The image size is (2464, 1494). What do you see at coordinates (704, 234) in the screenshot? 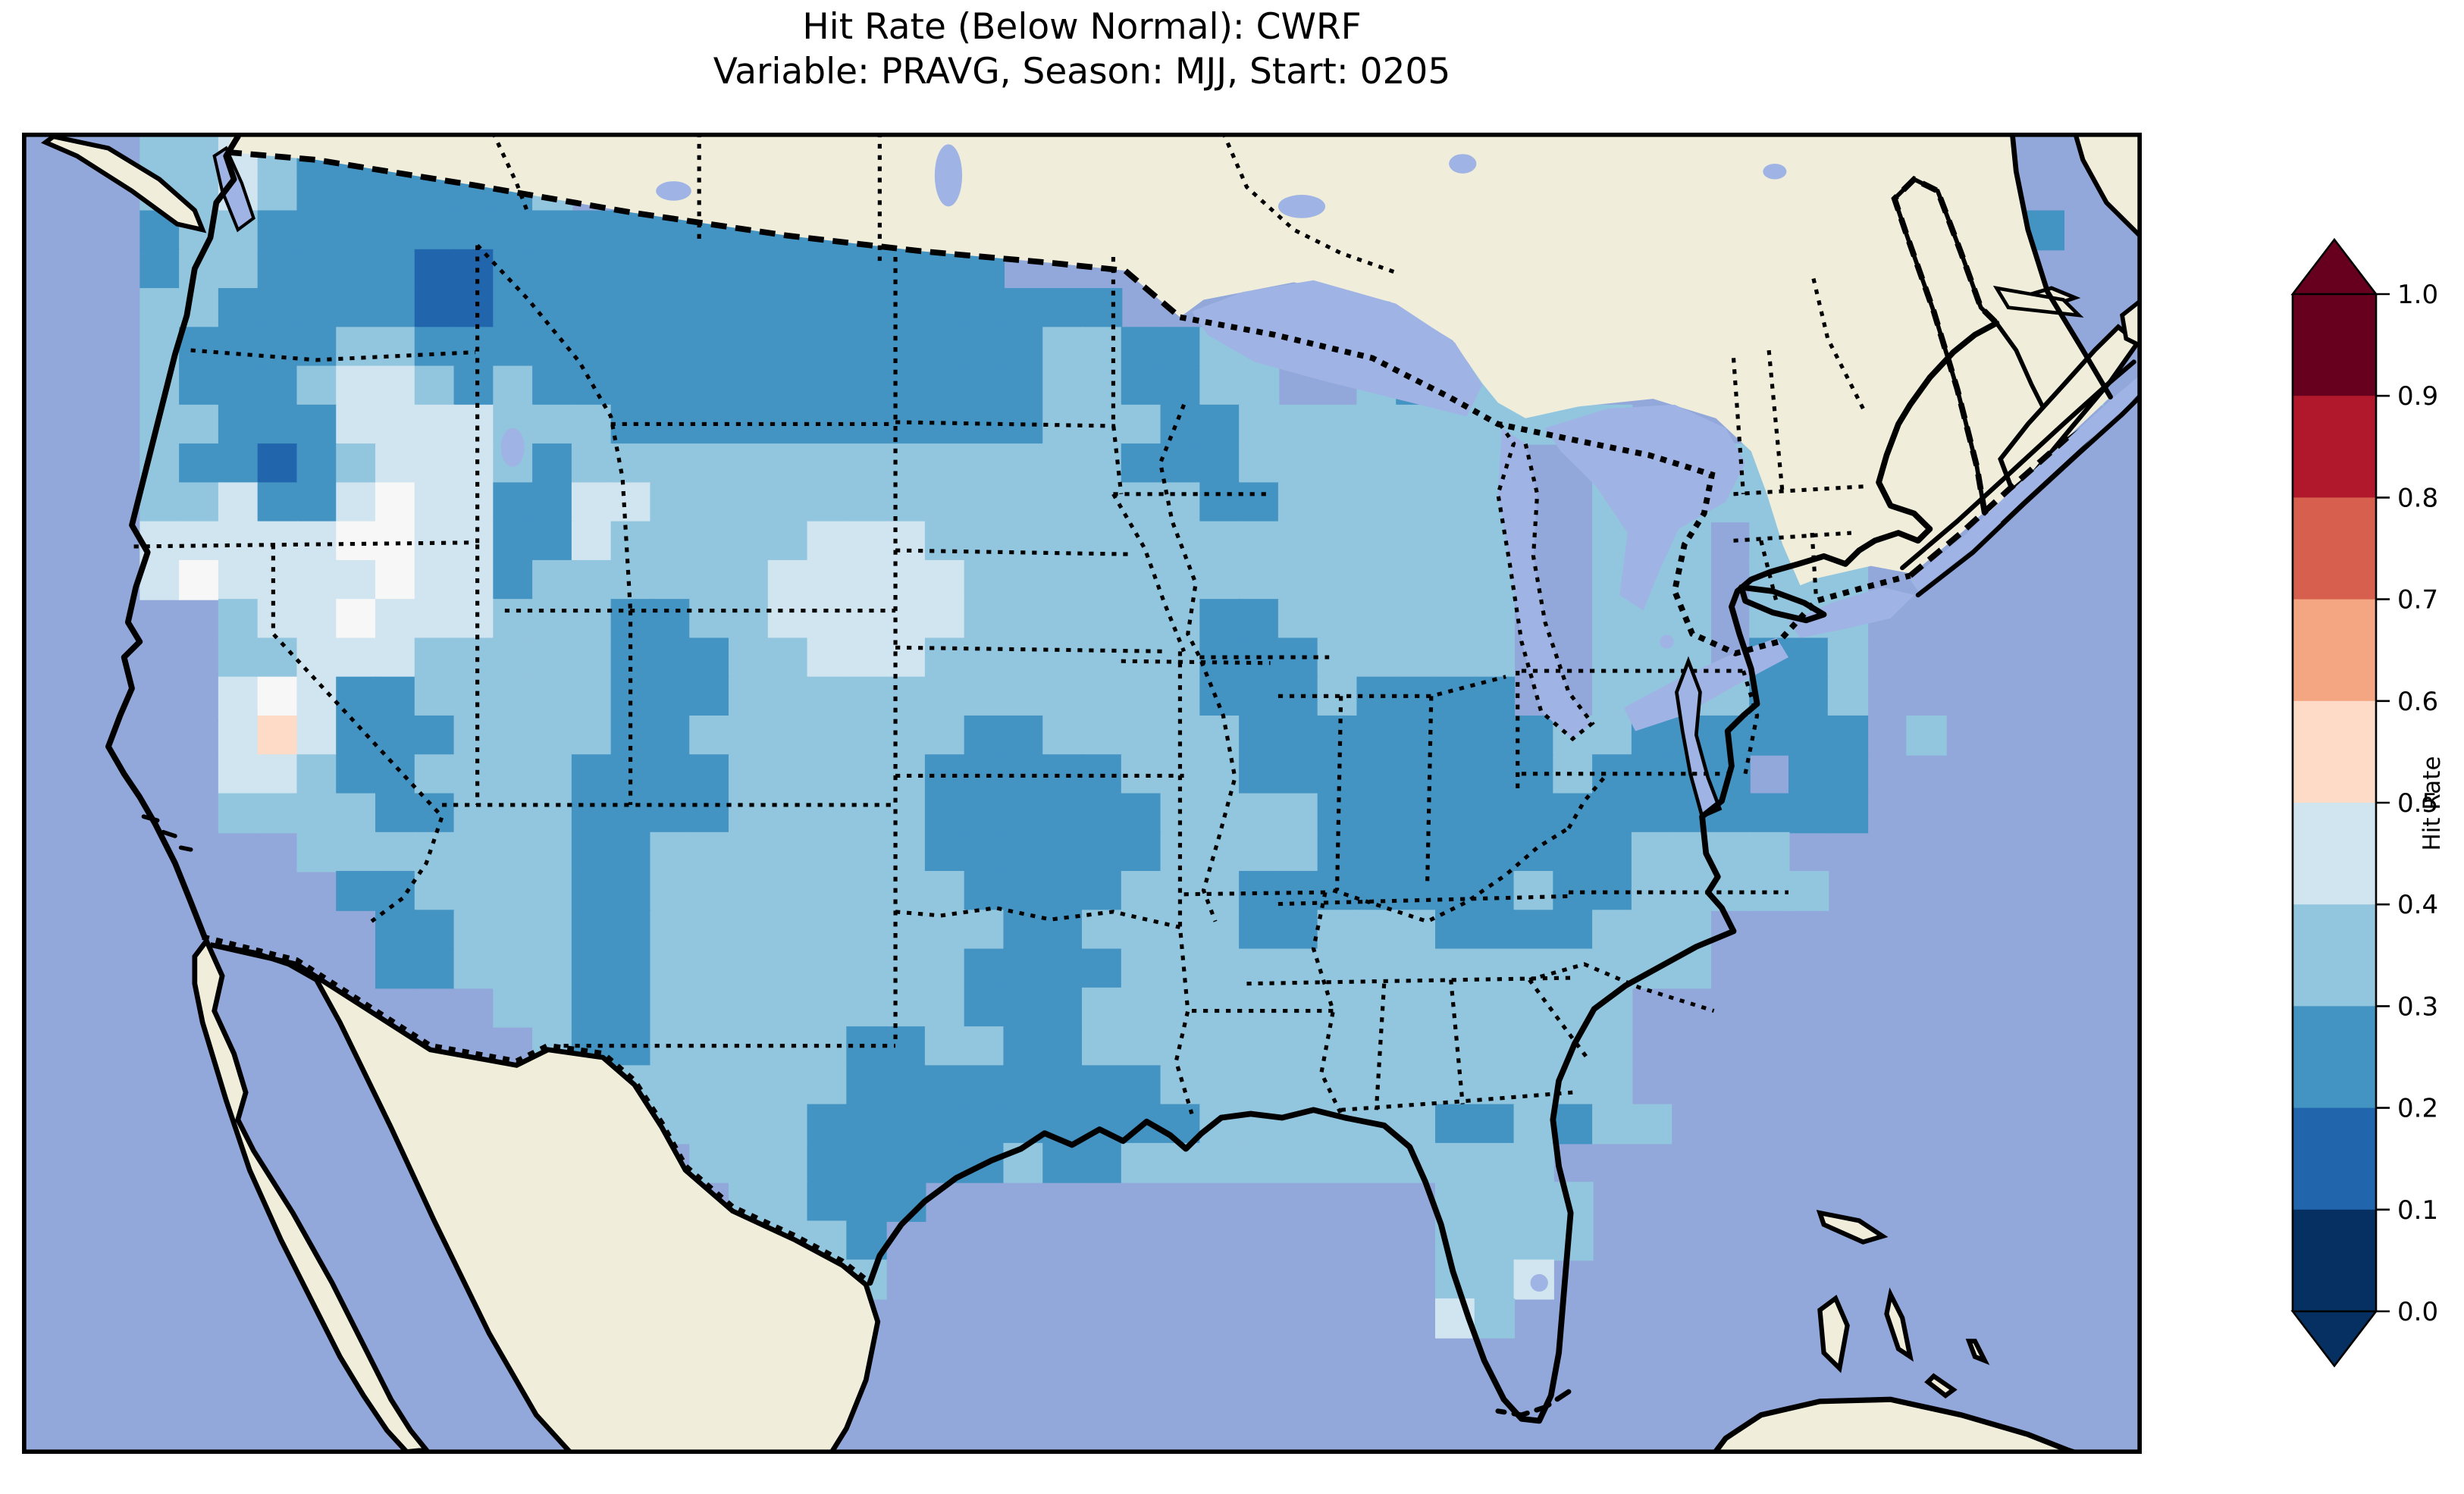
I see `us-canada-border` at bounding box center [704, 234].